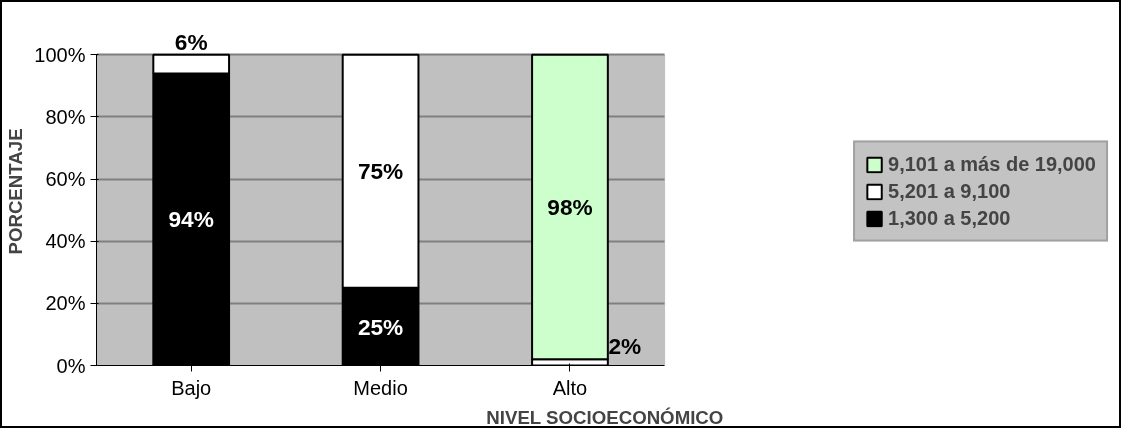 This screenshot has height=440, width=1133. I want to click on legend-label: 5,201 a 9,100, so click(949, 191).